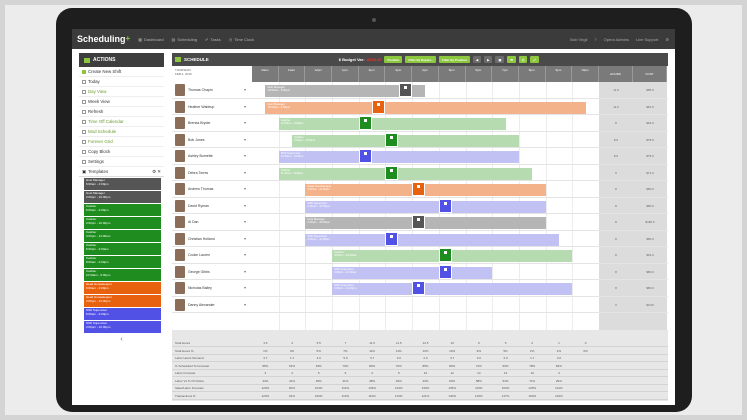 The image size is (747, 420). What do you see at coordinates (425, 206) in the screenshot?
I see `shift-block: Shift Supervisor 2:00pm - 10:00pm` at bounding box center [425, 206].